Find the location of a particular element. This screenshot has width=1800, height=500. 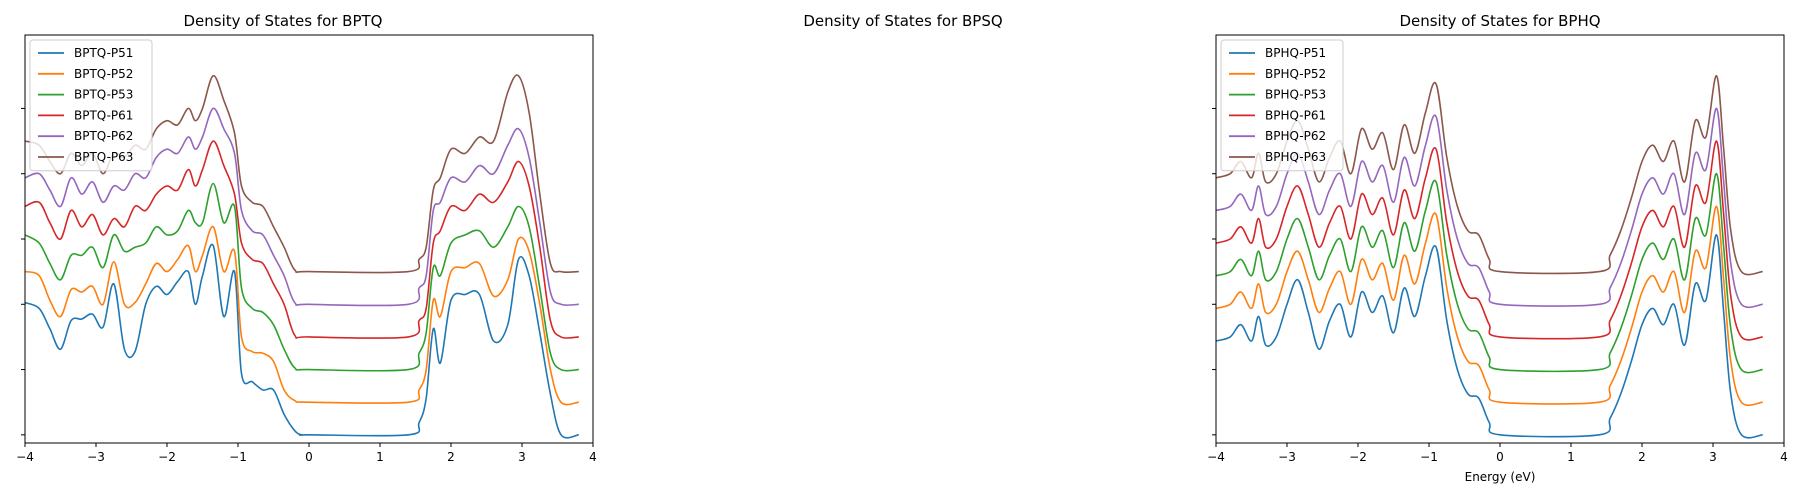

legend-label: BPHQ-P52 is located at coordinates (1295, 74).